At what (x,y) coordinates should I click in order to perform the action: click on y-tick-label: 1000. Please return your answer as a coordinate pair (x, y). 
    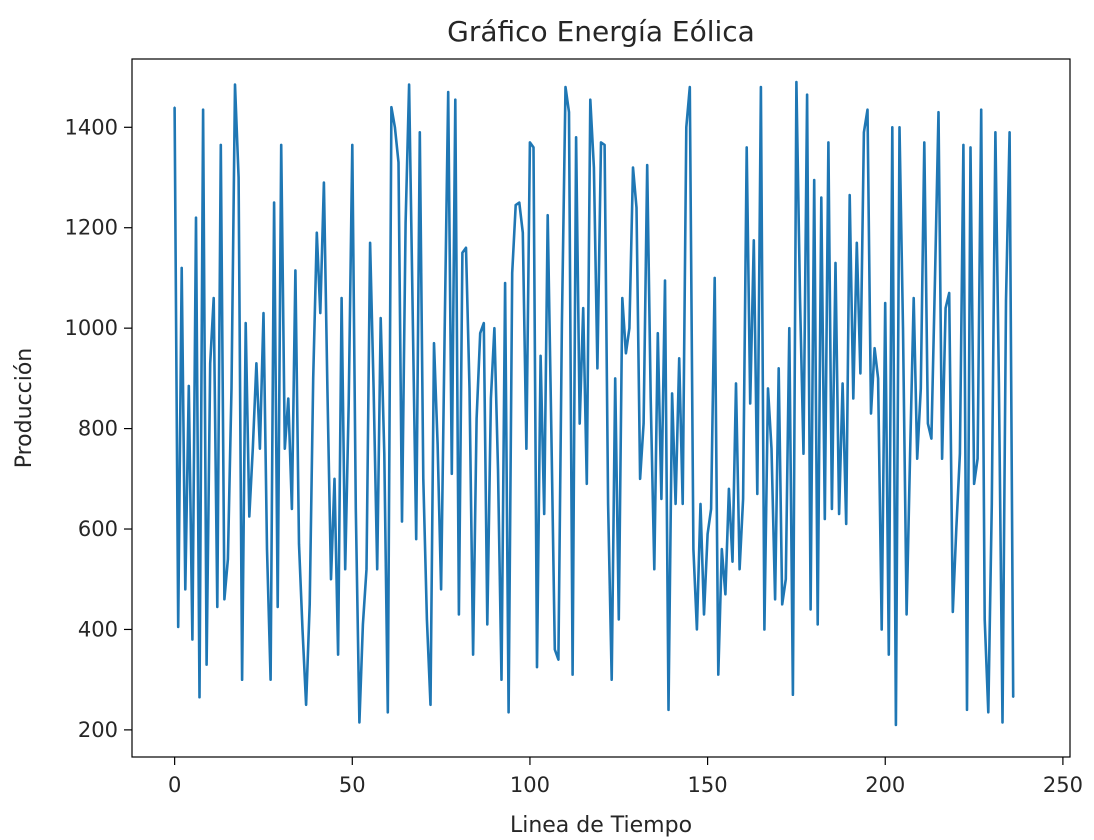
    Looking at the image, I should click on (91, 328).